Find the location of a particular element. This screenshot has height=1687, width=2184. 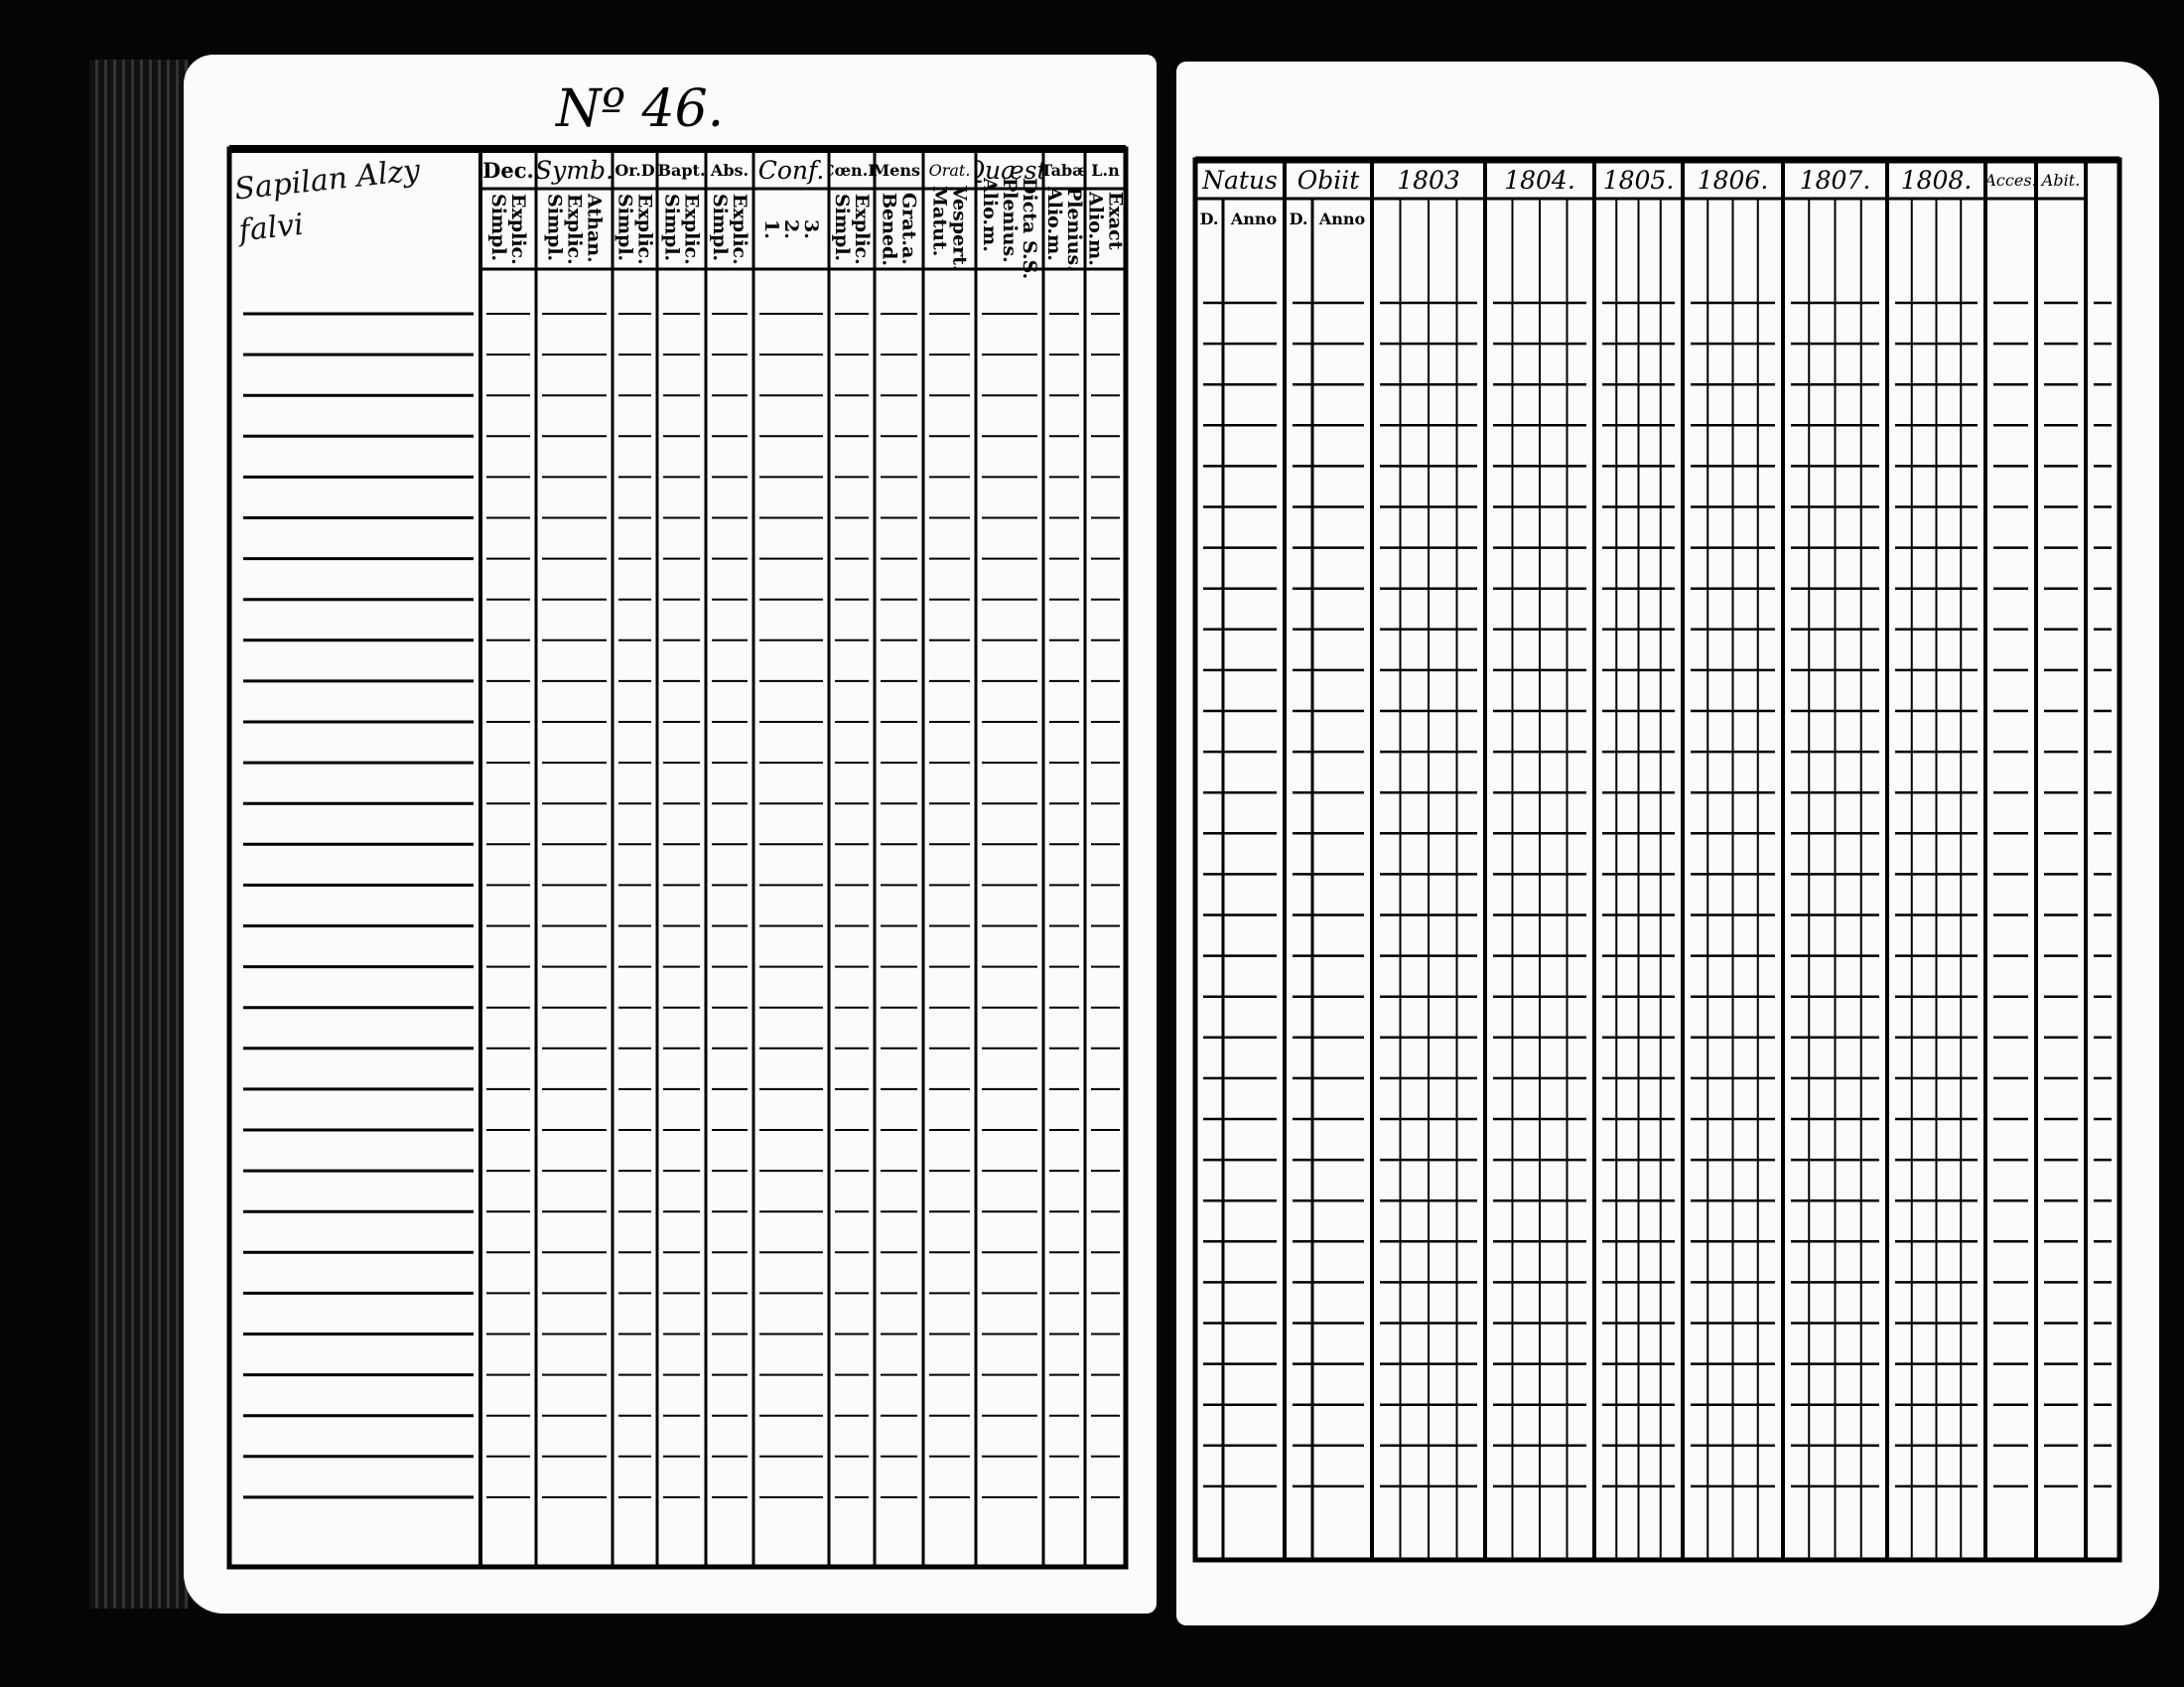

register-number: Nº 46. is located at coordinates (640, 109).